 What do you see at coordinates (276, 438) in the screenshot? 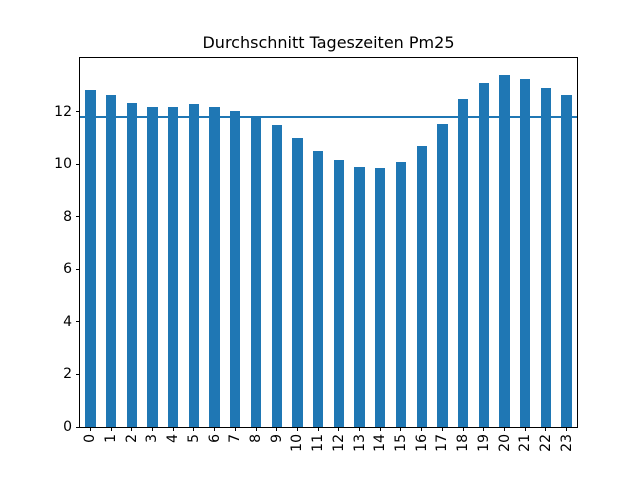
I see `x-tick-label: 9` at bounding box center [276, 438].